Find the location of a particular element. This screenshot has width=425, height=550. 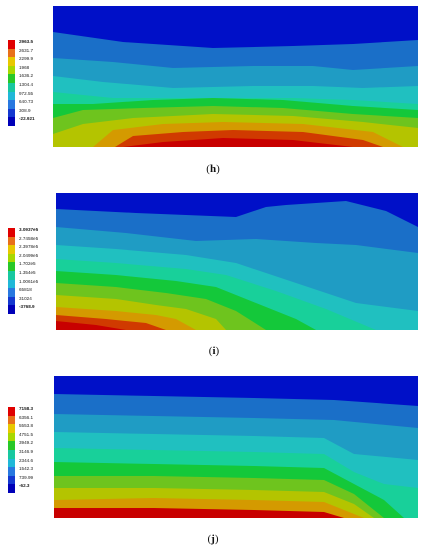

legend-min-label: -3768.9 is located at coordinates (27, 307).